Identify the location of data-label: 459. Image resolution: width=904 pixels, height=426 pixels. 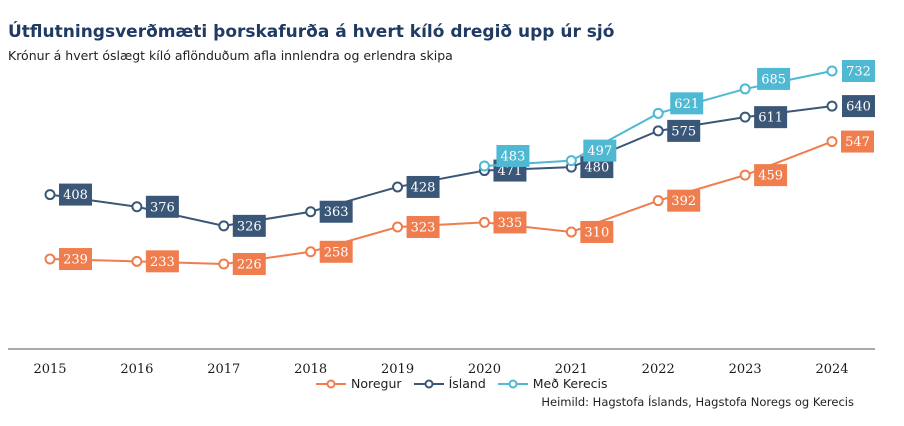
(770, 176).